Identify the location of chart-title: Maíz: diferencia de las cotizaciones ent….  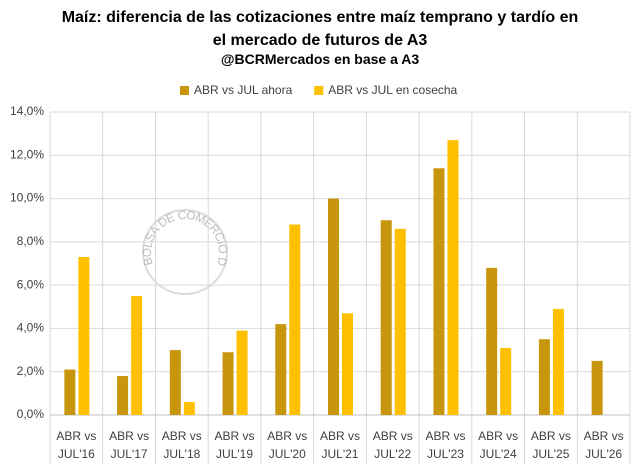
(320, 29).